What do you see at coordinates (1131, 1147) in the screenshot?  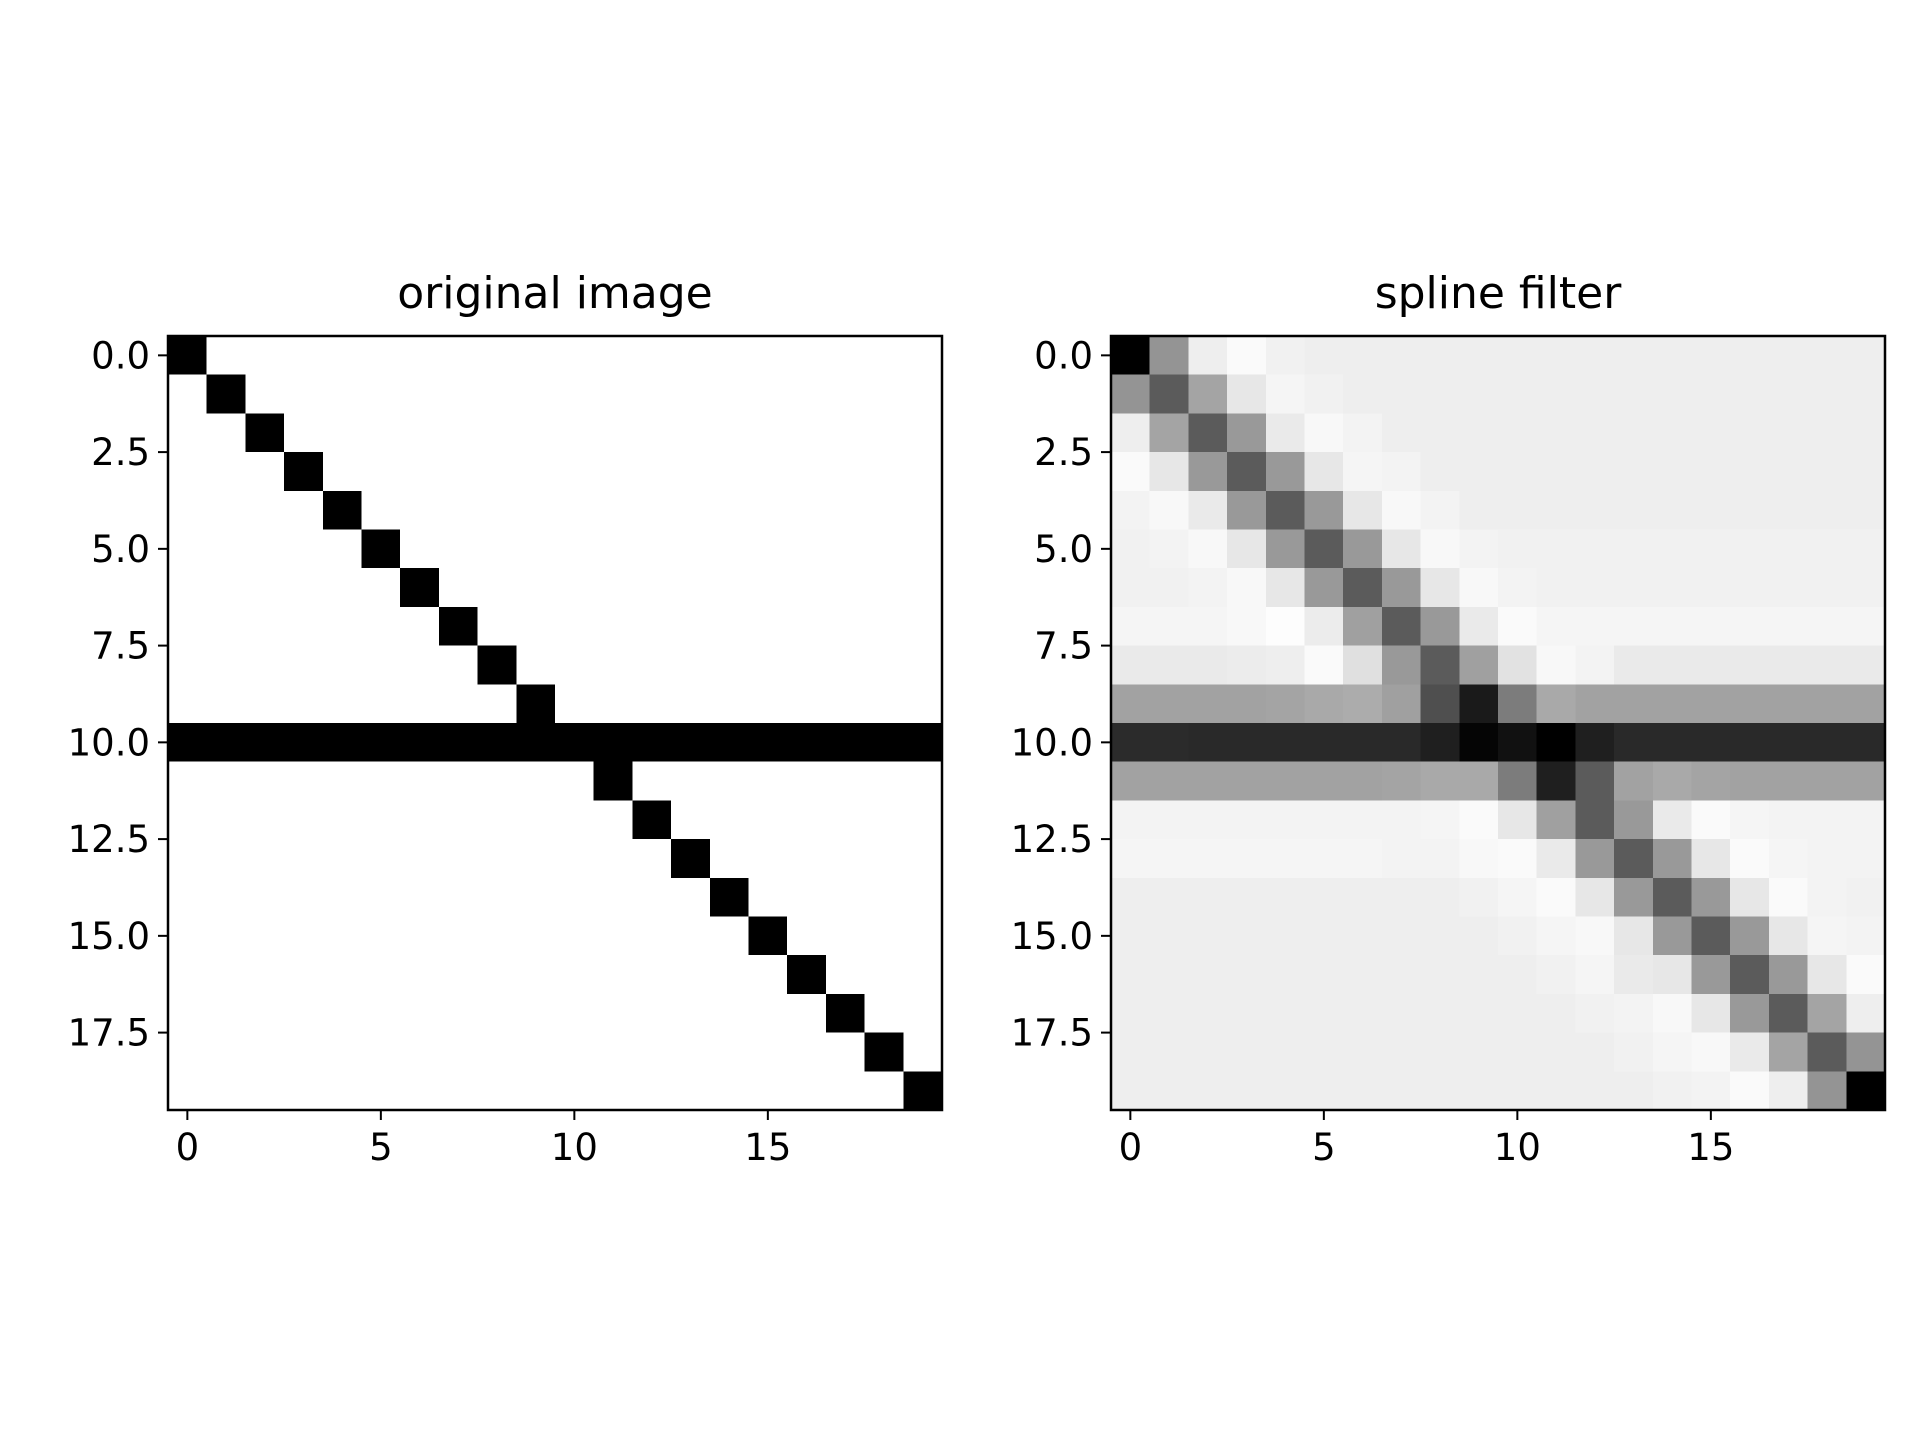 I see `x-tick-label: 0` at bounding box center [1131, 1147].